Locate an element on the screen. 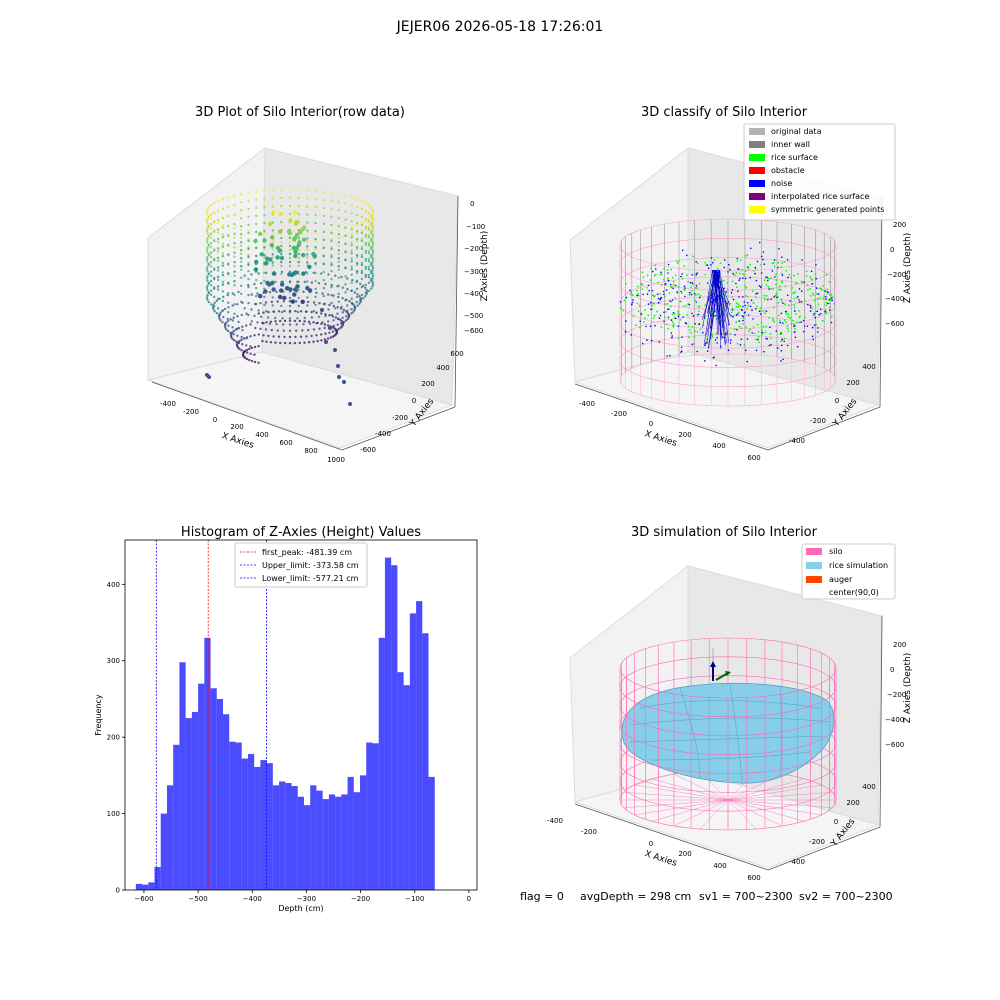  histogram-x-label: Depth (cm) is located at coordinates (300, 908).